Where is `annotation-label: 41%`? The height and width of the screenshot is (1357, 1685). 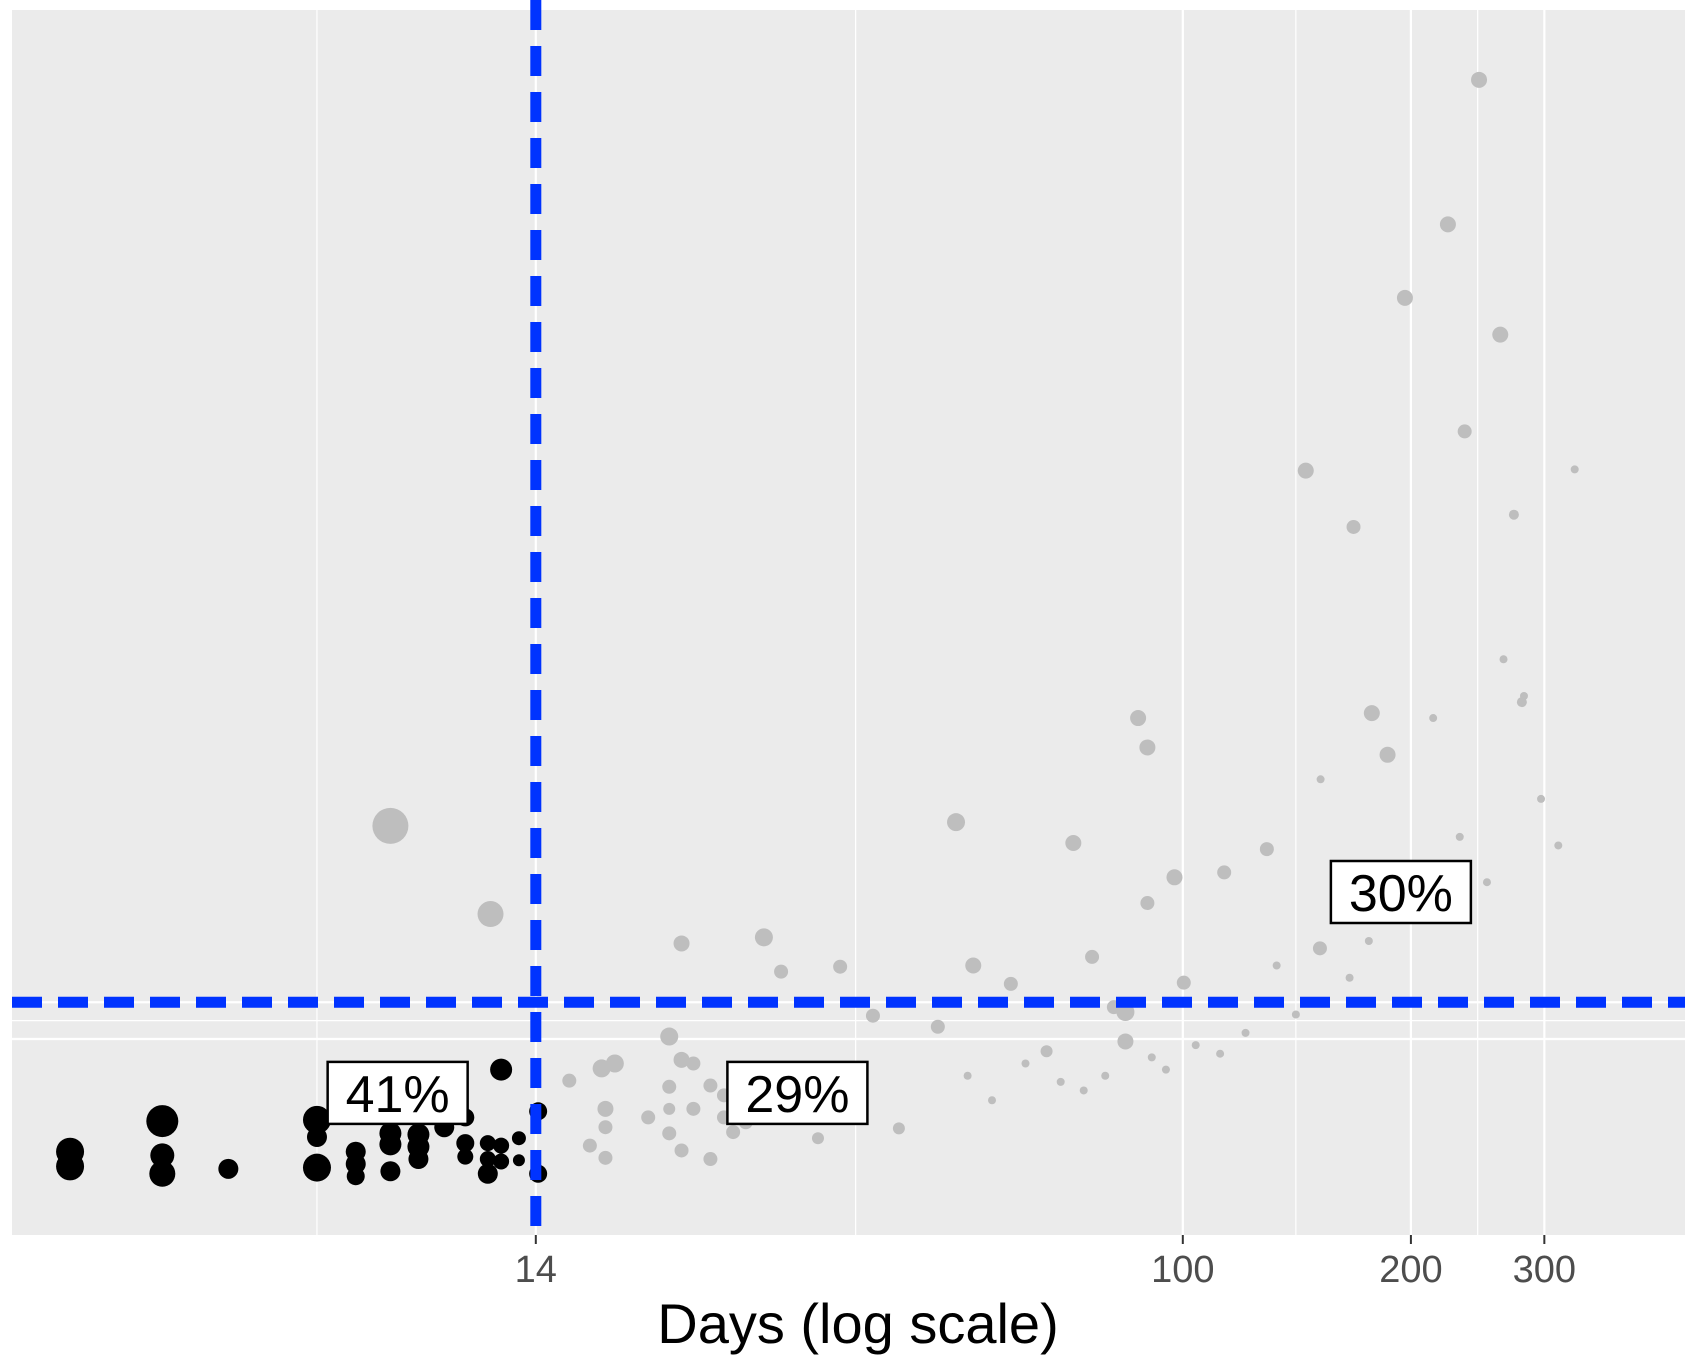 annotation-label: 41% is located at coordinates (398, 1095).